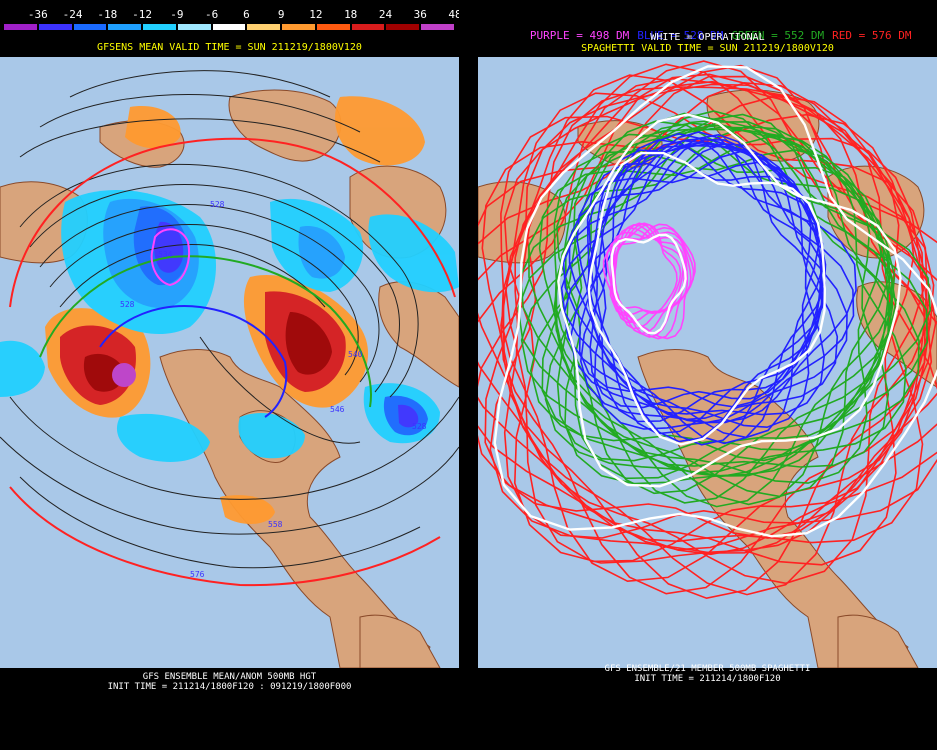  I want to click on anomaly-colorbar: -36 -24 -18 -12 -9 -6 6 9 12 18 24 36 48, so click(231, 20).